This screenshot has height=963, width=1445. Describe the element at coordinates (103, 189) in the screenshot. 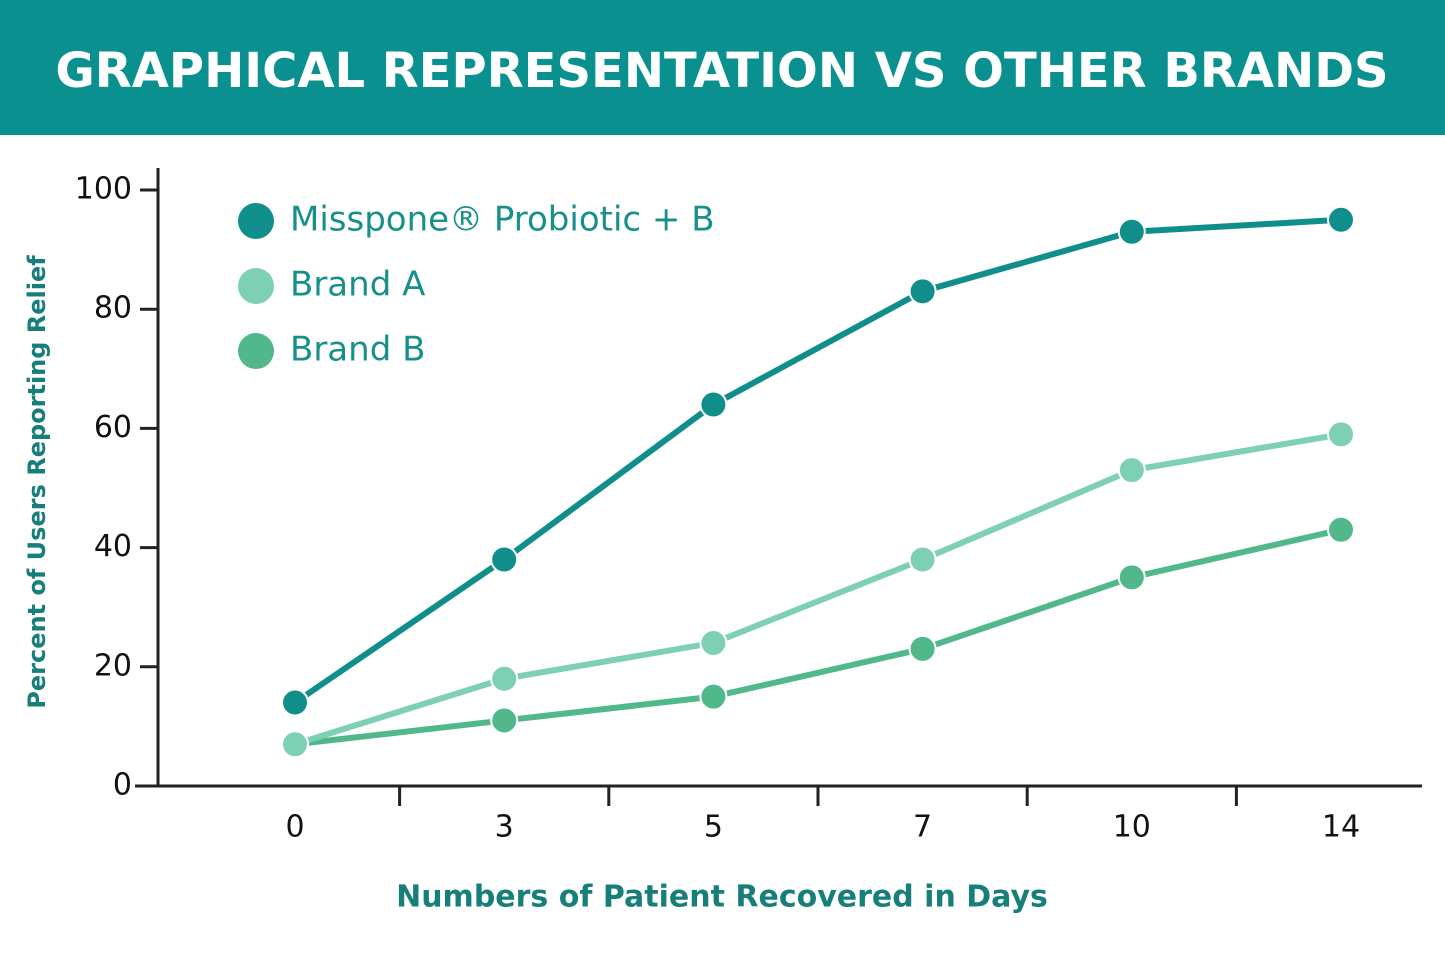

I see `y-tick-label: 100` at that location.